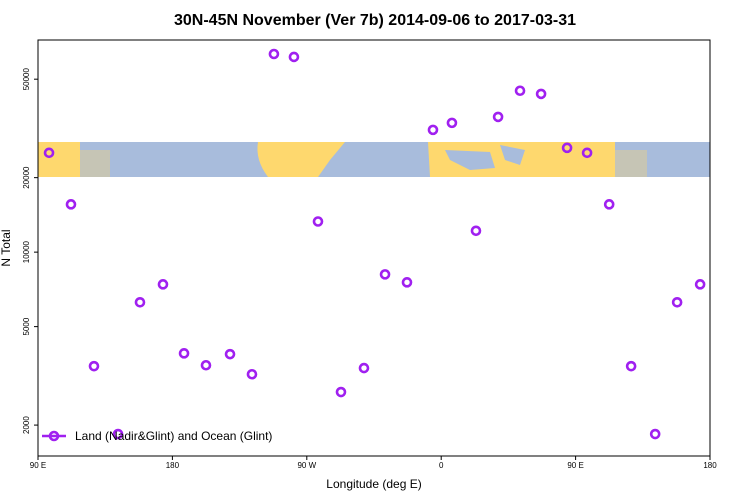  What do you see at coordinates (173, 436) in the screenshot?
I see `legend-label: Land (Nadir&Glint) and Ocean (Glint)` at bounding box center [173, 436].